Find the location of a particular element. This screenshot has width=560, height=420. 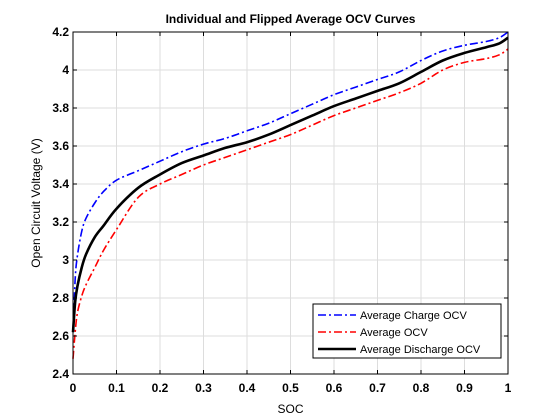

x-tick-label: 0.8 is located at coordinates (421, 388).